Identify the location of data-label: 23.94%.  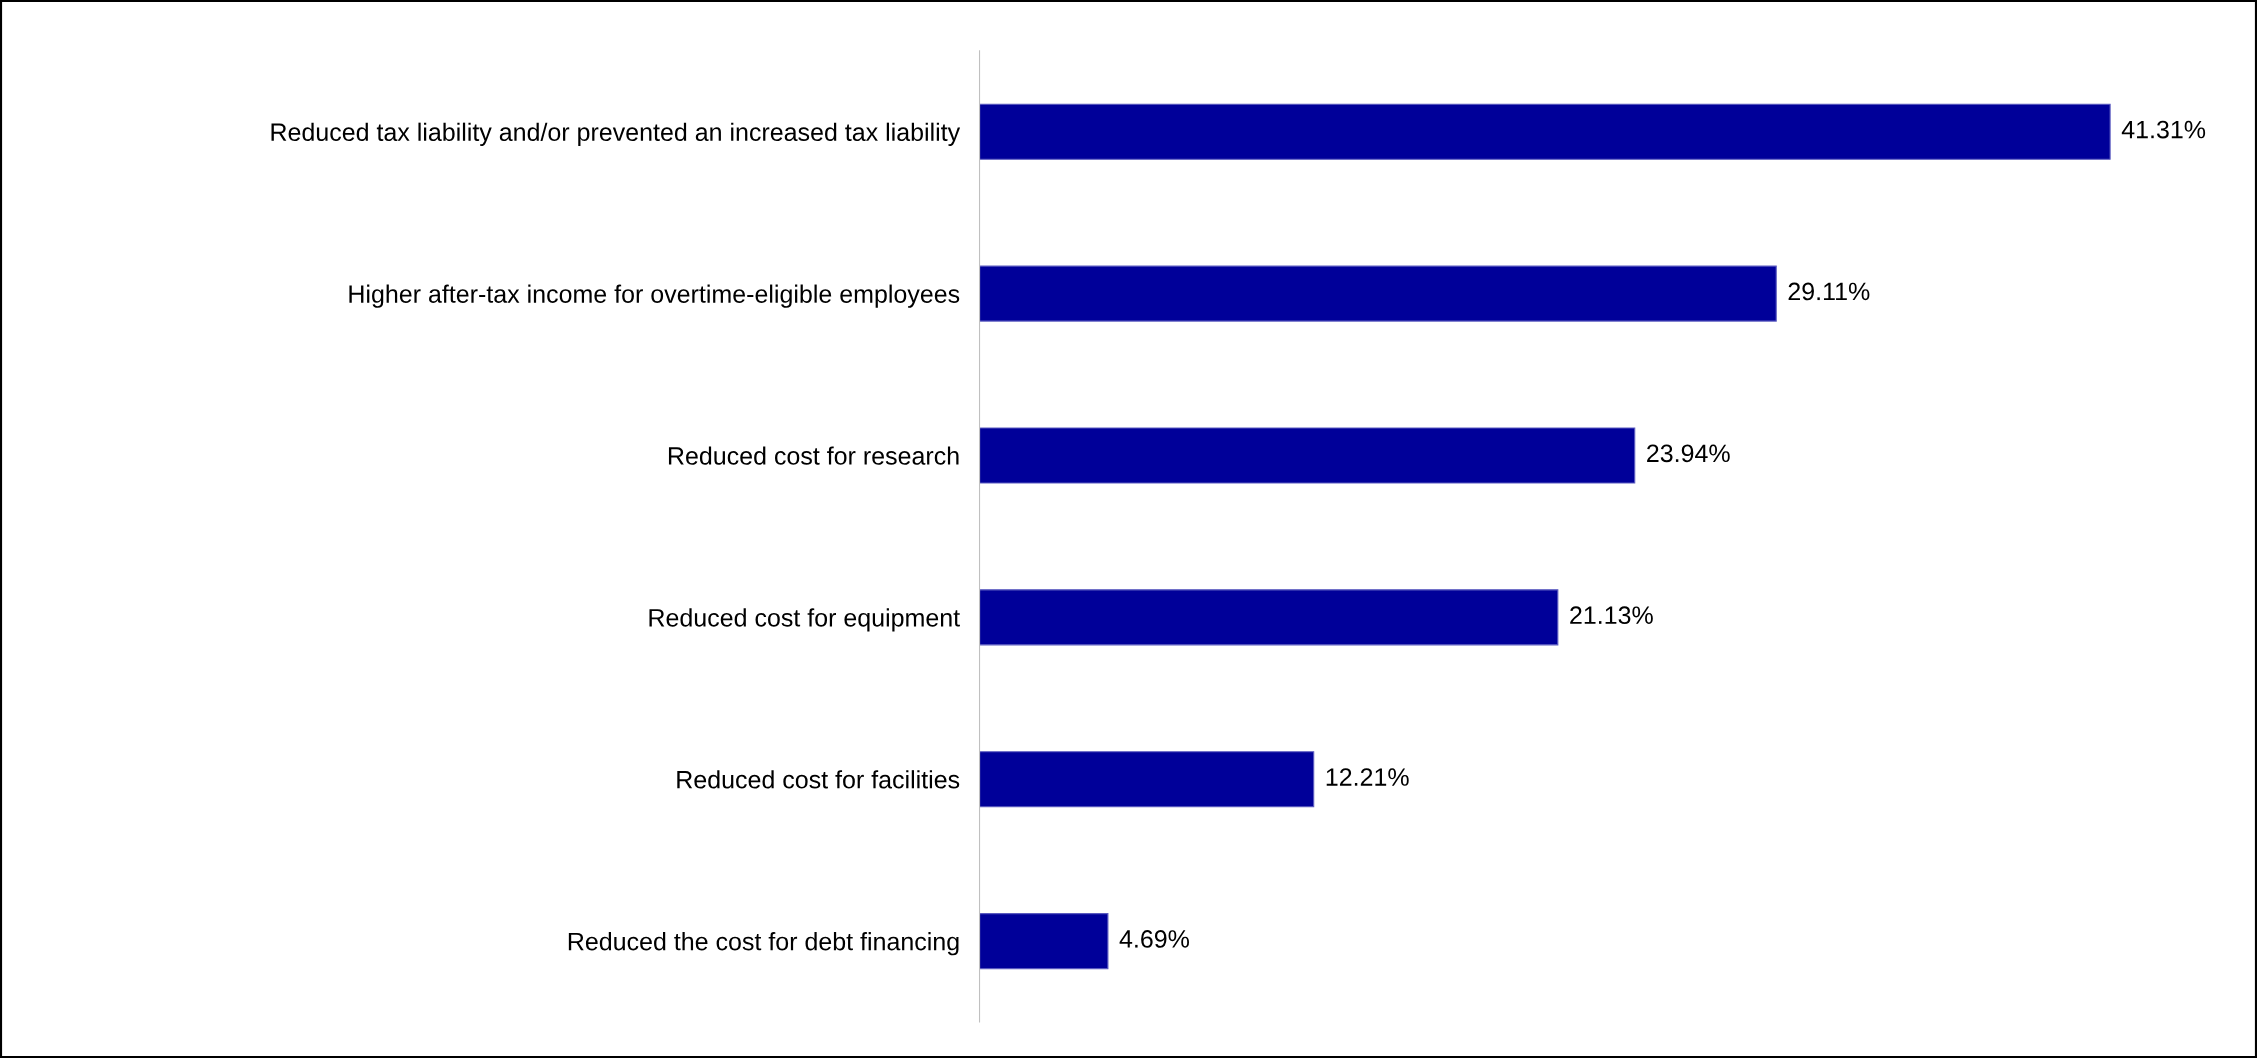
(1688, 453).